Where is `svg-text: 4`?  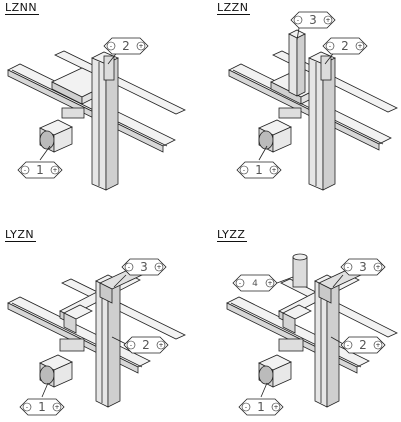 svg-text: 4 is located at coordinates (255, 284).